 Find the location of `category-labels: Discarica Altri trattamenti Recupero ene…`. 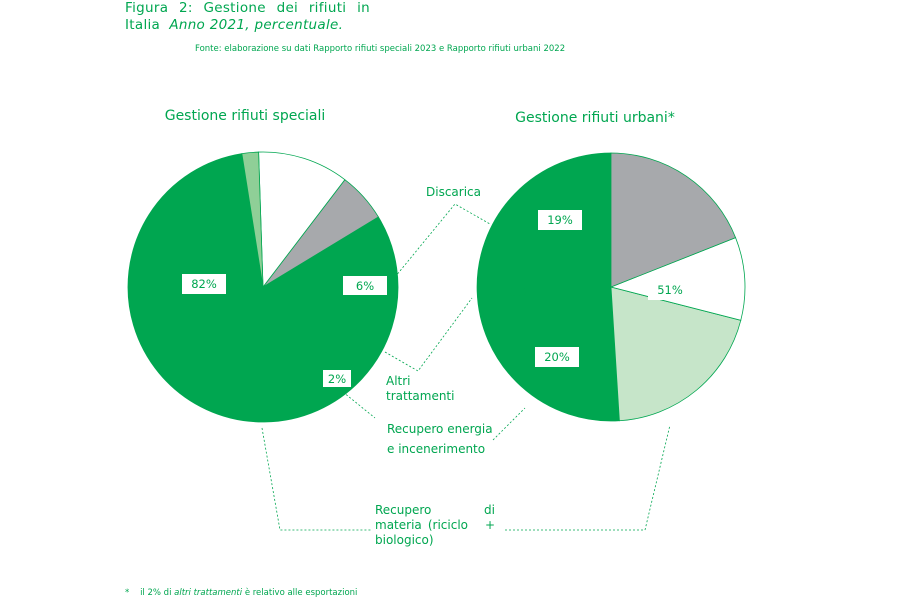

category-labels: Discarica Altri trattamenti Recupero ene… is located at coordinates (435, 366).